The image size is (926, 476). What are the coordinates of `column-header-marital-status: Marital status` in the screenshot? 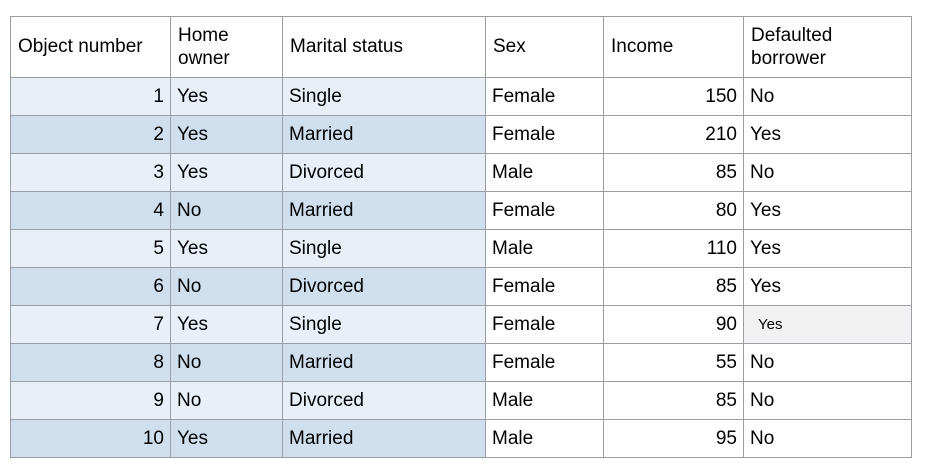 It's located at (384, 47).